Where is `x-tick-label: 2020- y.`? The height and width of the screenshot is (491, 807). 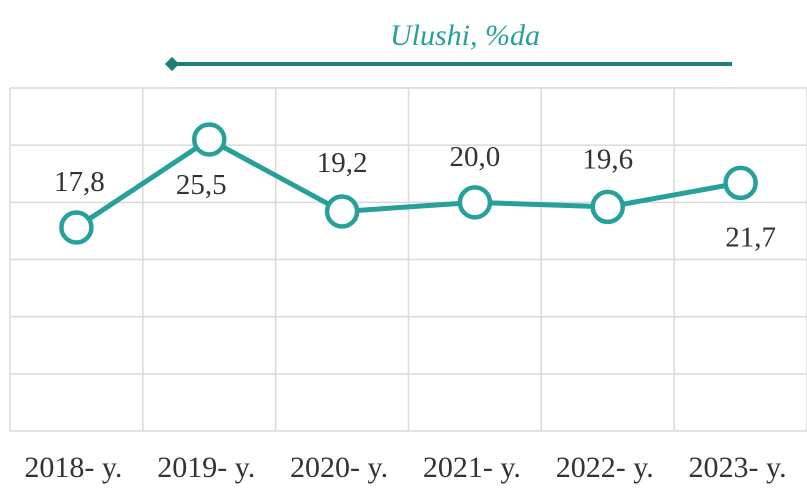
x-tick-label: 2020- y. is located at coordinates (339, 467).